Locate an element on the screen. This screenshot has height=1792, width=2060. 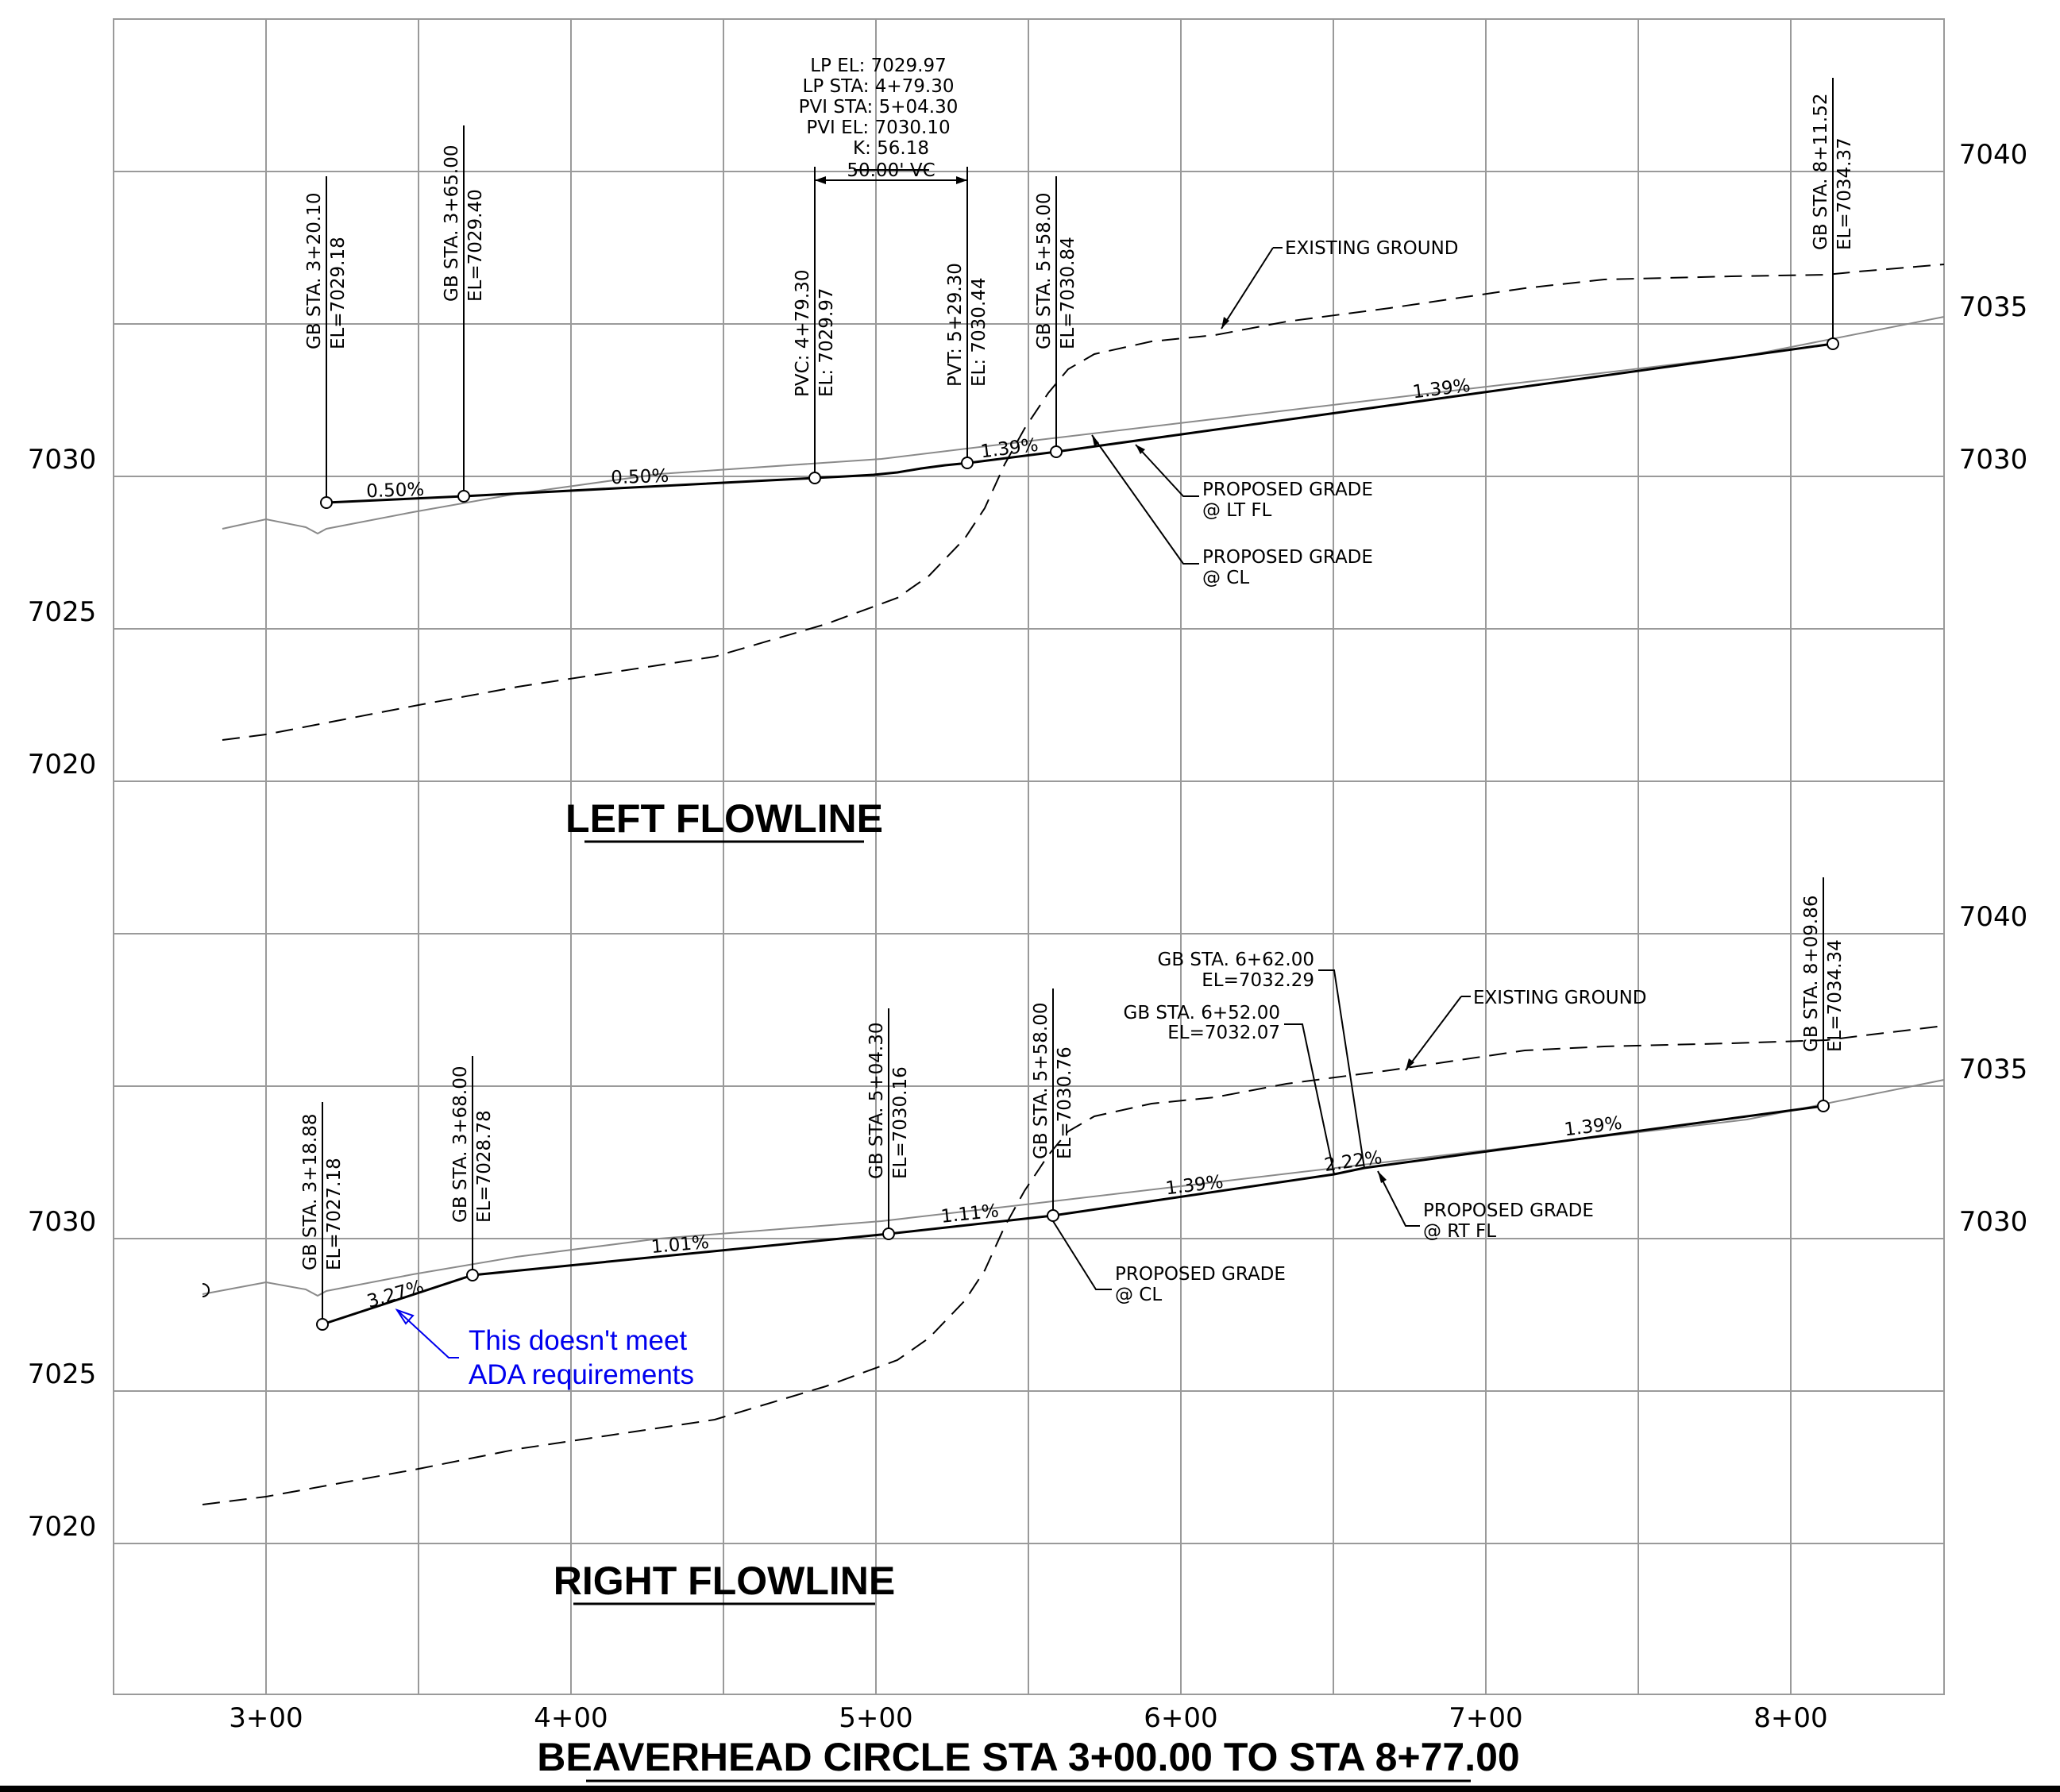
gb-callout-652: GB STA. 6+52.00 is located at coordinates (1202, 1013).